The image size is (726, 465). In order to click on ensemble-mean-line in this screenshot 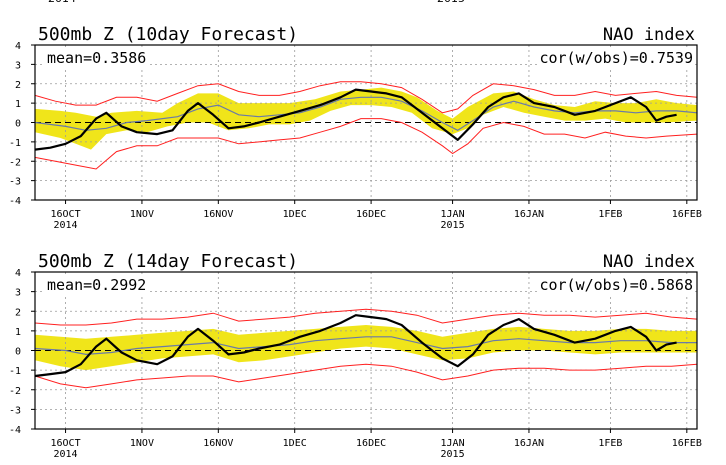, I will do `click(365, 346)`.